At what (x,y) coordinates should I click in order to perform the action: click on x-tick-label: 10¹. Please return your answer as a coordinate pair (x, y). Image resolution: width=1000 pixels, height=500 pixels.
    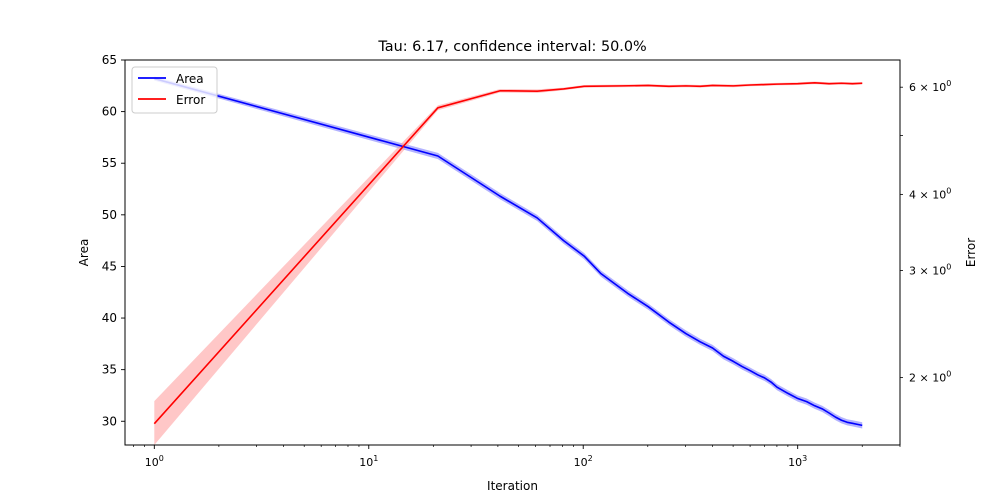
    Looking at the image, I should click on (368, 461).